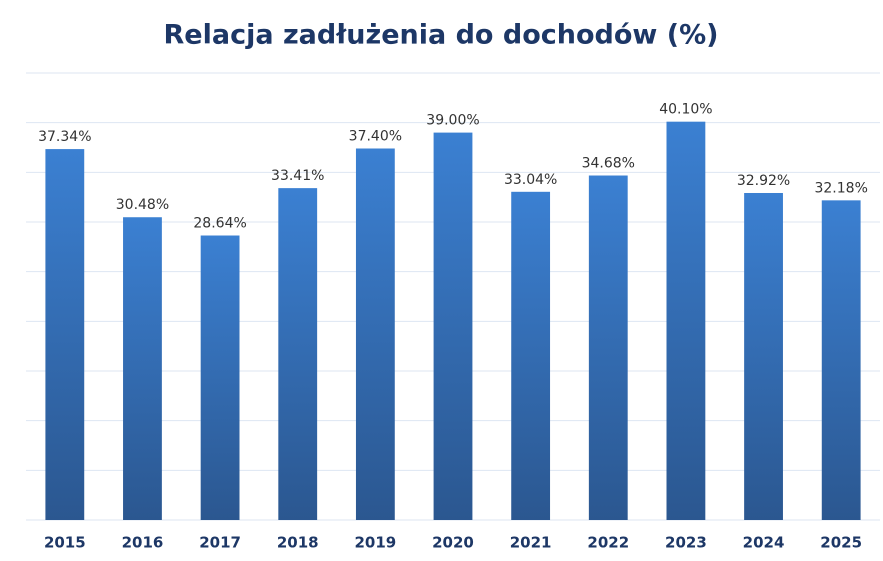 Image resolution: width=883 pixels, height=561 pixels. Describe the element at coordinates (531, 543) in the screenshot. I see `x-tick-label: 2021` at that location.